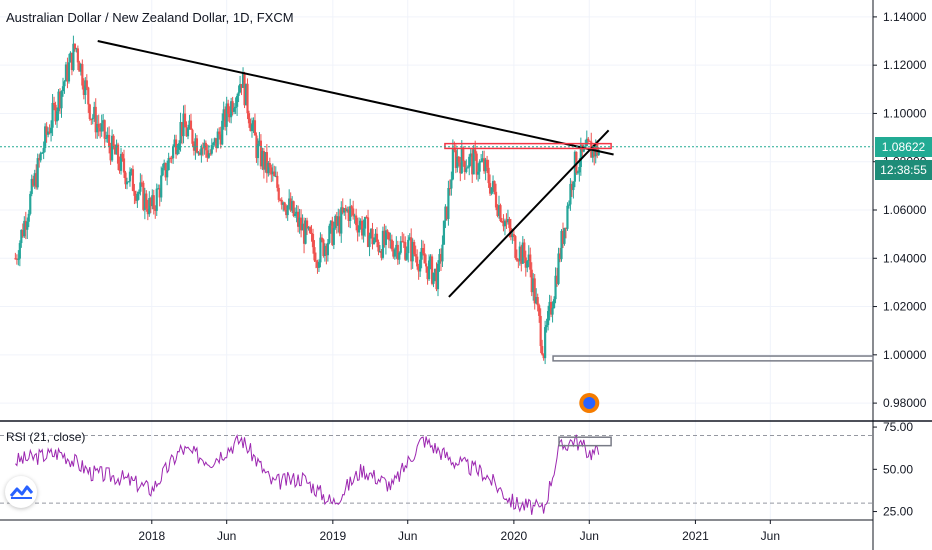  What do you see at coordinates (589, 536) in the screenshot?
I see `time-axis-label: Jun` at bounding box center [589, 536].